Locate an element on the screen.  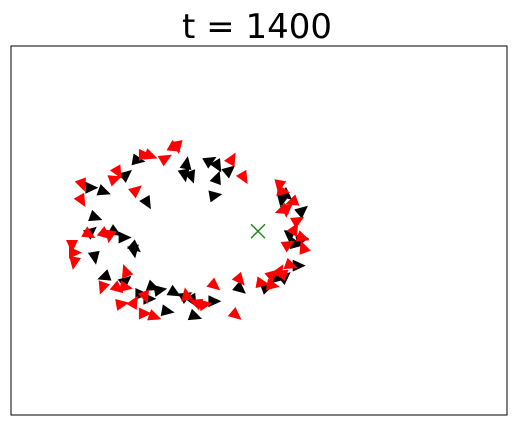
target-marker is located at coordinates (258, 231).